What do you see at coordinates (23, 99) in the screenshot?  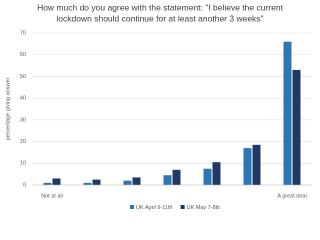 I see `y-tick-label: 40` at bounding box center [23, 99].